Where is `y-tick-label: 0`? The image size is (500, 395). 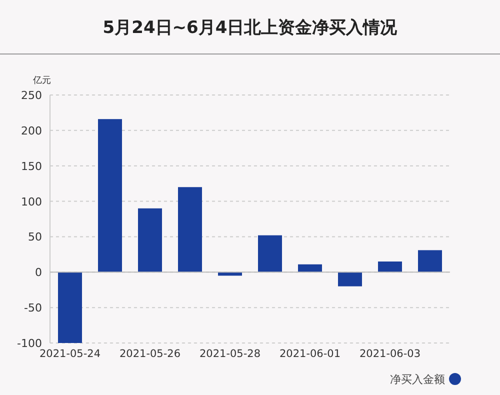 y-tick-label: 0 is located at coordinates (38, 273).